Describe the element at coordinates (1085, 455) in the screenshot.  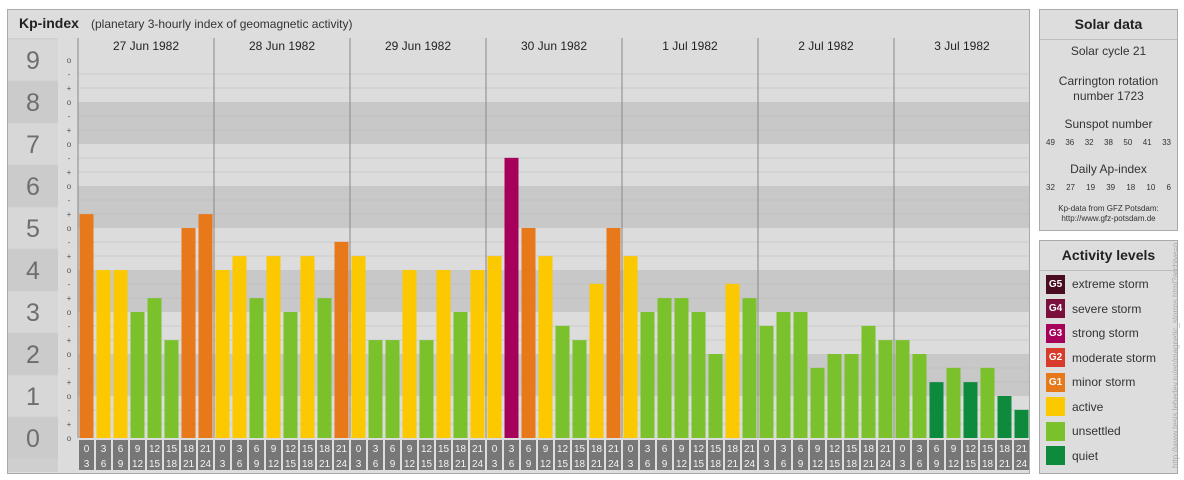
I see `activity-level-label: quiet` at that location.